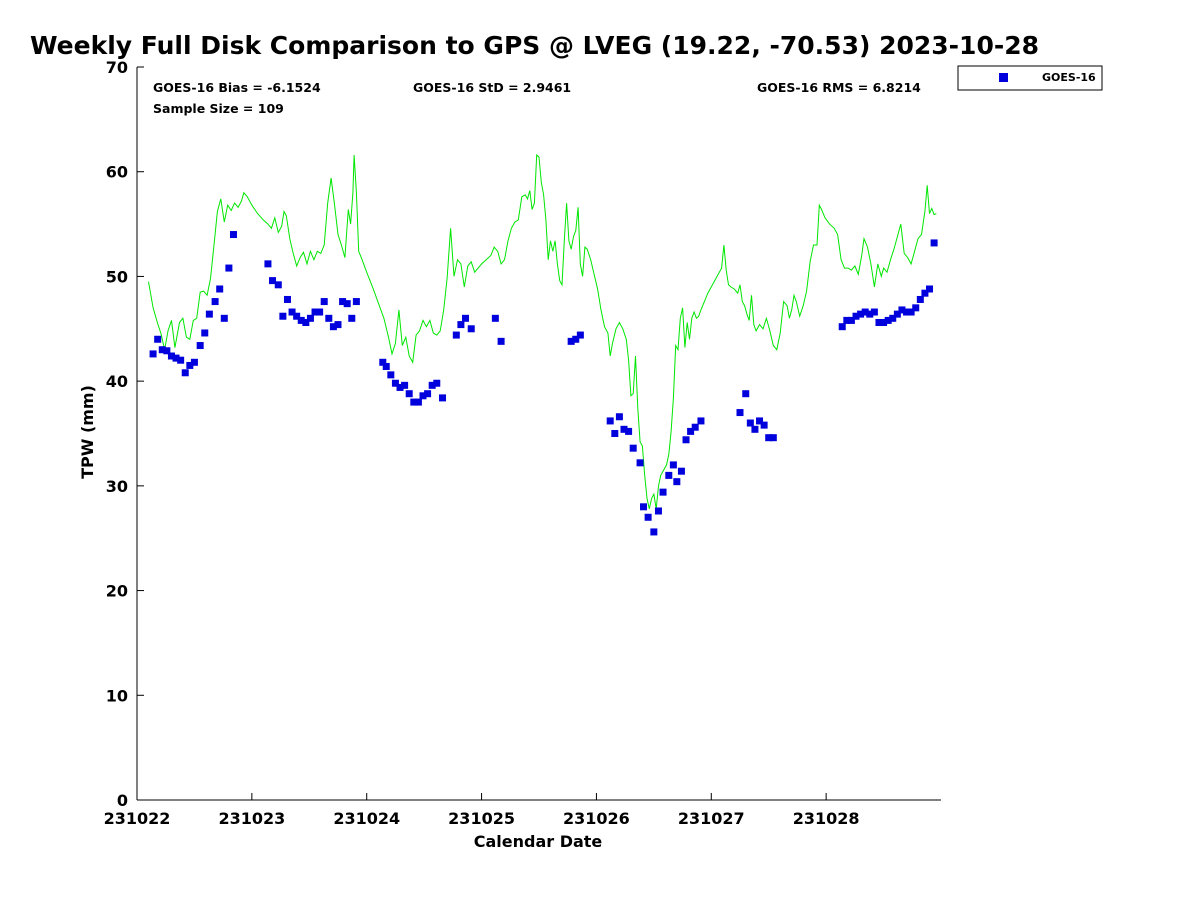 This screenshot has width=1200, height=900. I want to click on y-tick-label: 50, so click(117, 276).